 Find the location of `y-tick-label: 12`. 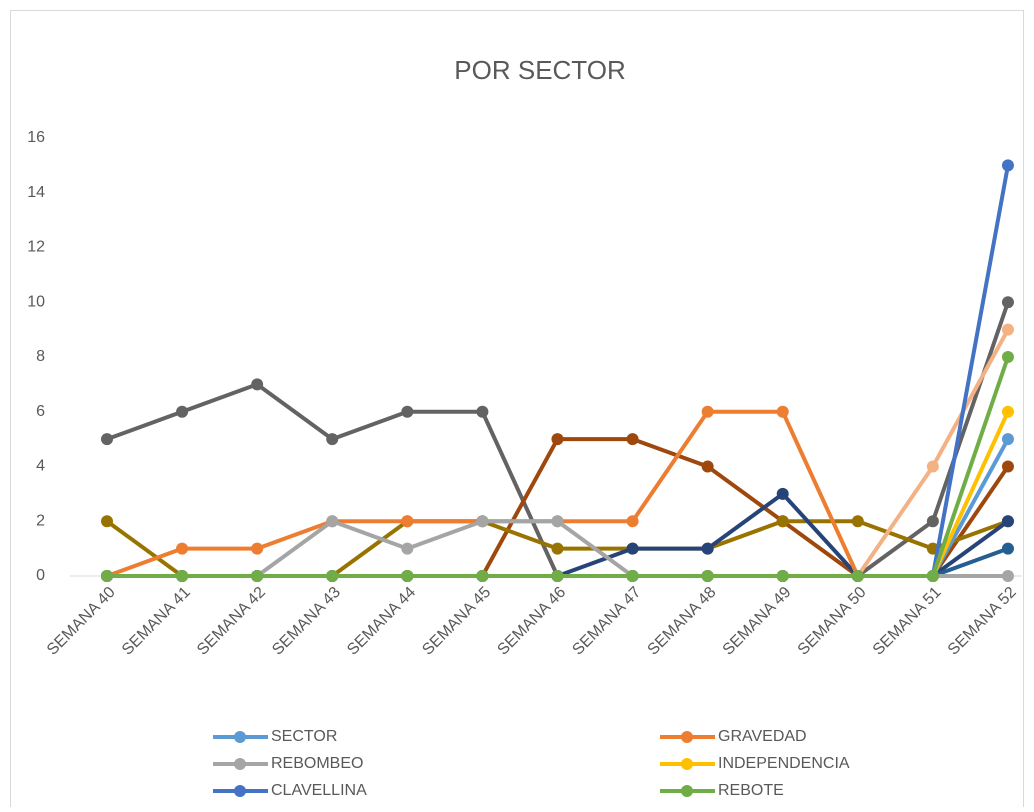

y-tick-label: 12 is located at coordinates (36, 247).